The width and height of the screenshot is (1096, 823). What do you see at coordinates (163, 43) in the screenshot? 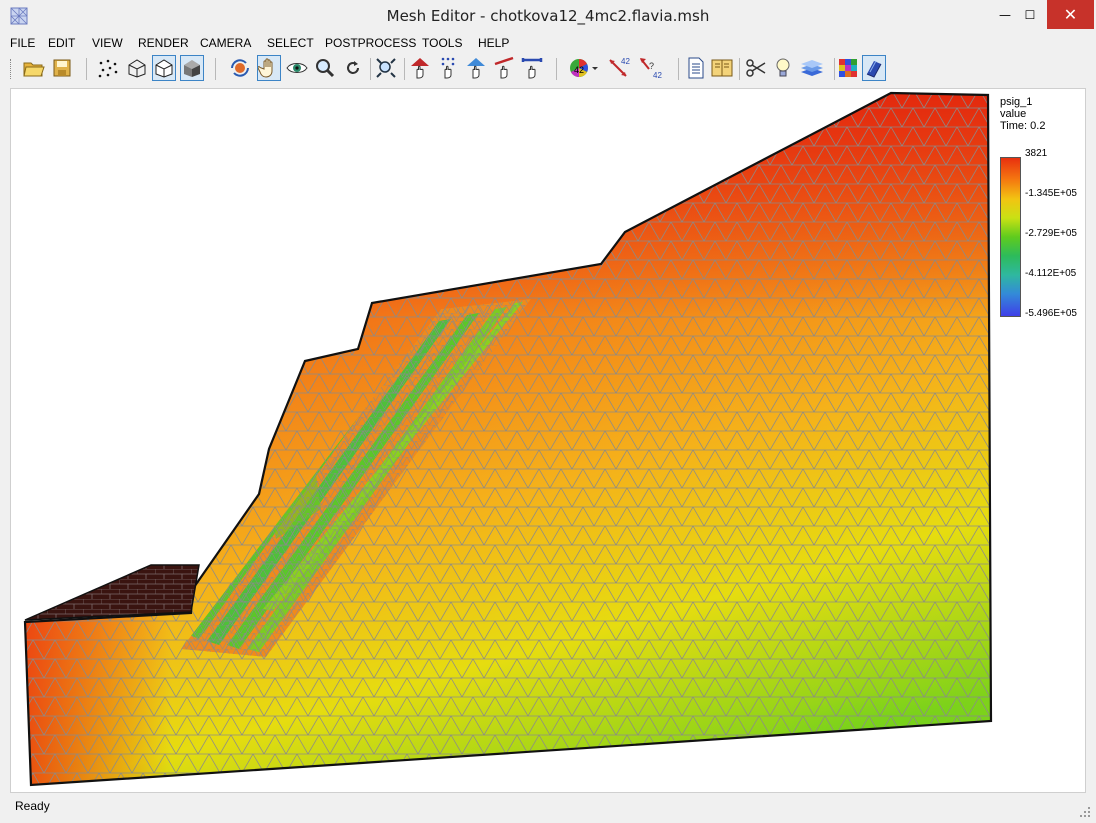
I see `menu-render: RENDER` at bounding box center [163, 43].